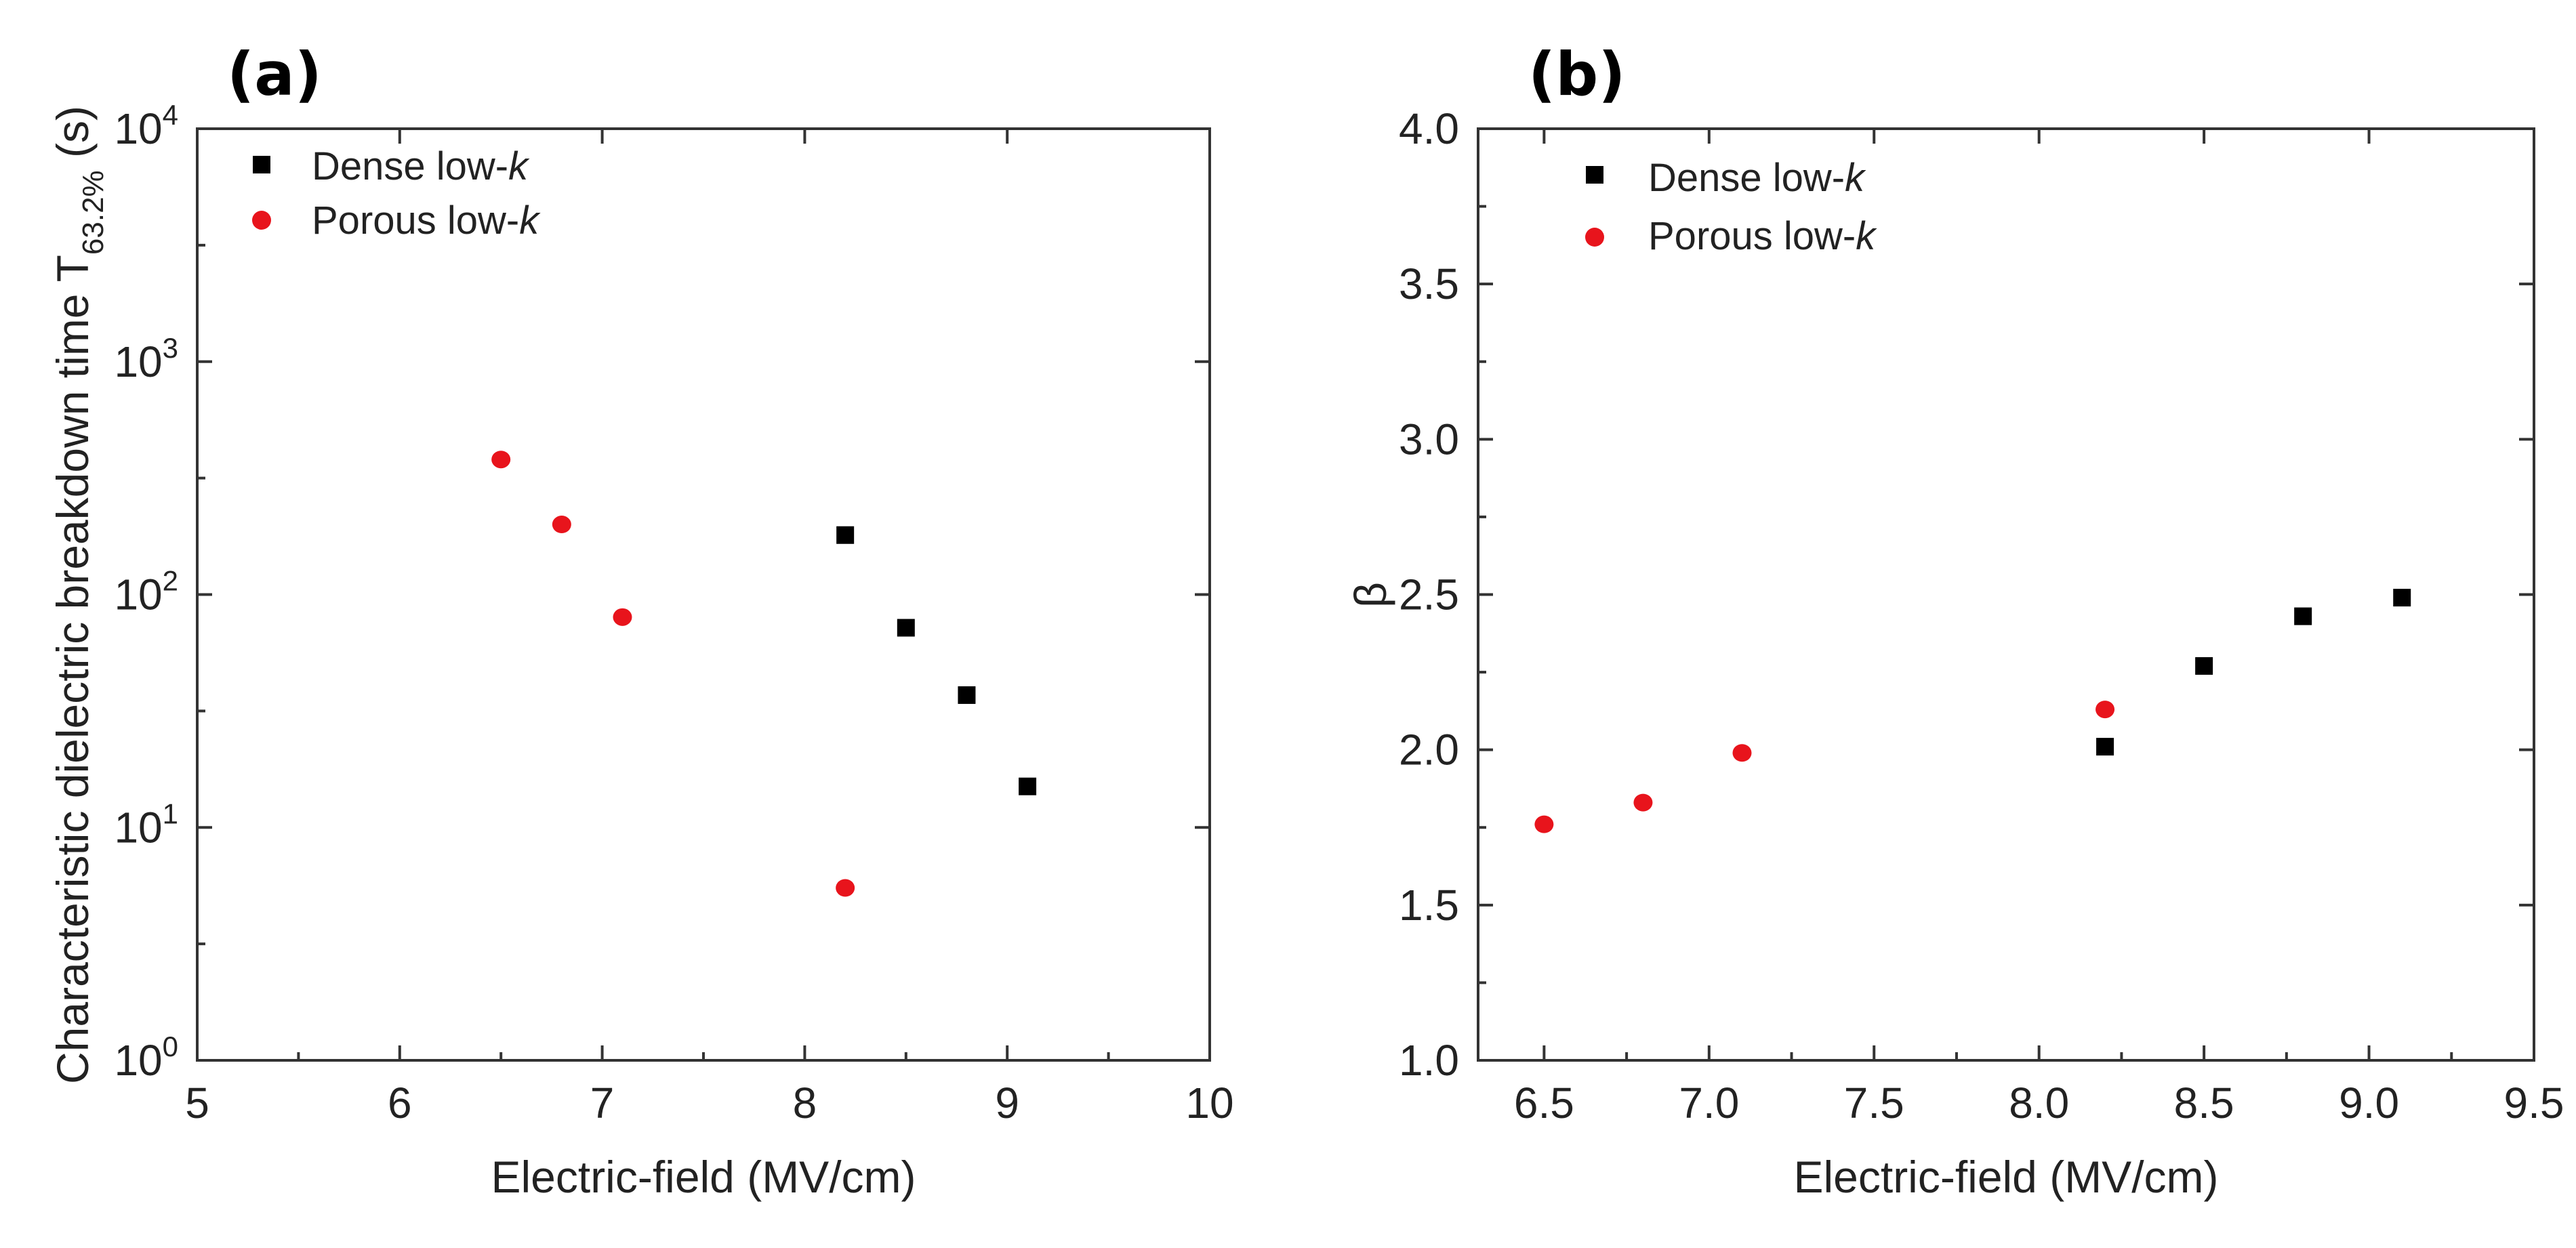  Describe the element at coordinates (2534, 1103) in the screenshot. I see `panel-b-xtick-label: 9.5` at that location.